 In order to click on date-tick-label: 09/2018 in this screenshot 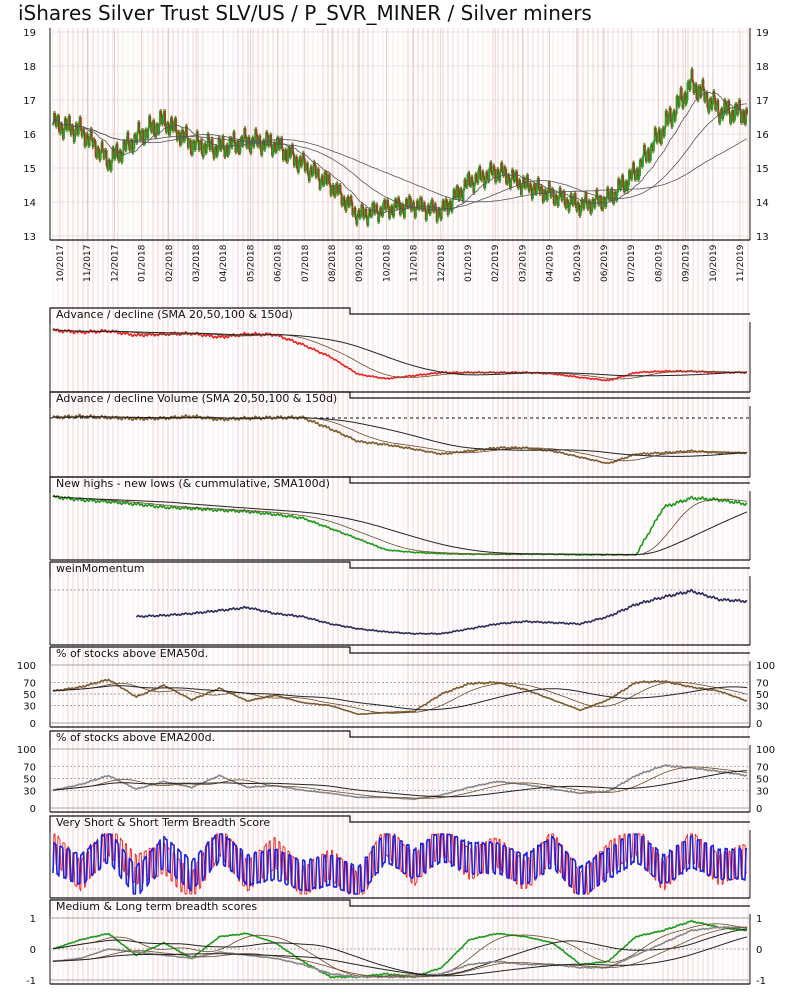, I will do `click(360, 263)`.